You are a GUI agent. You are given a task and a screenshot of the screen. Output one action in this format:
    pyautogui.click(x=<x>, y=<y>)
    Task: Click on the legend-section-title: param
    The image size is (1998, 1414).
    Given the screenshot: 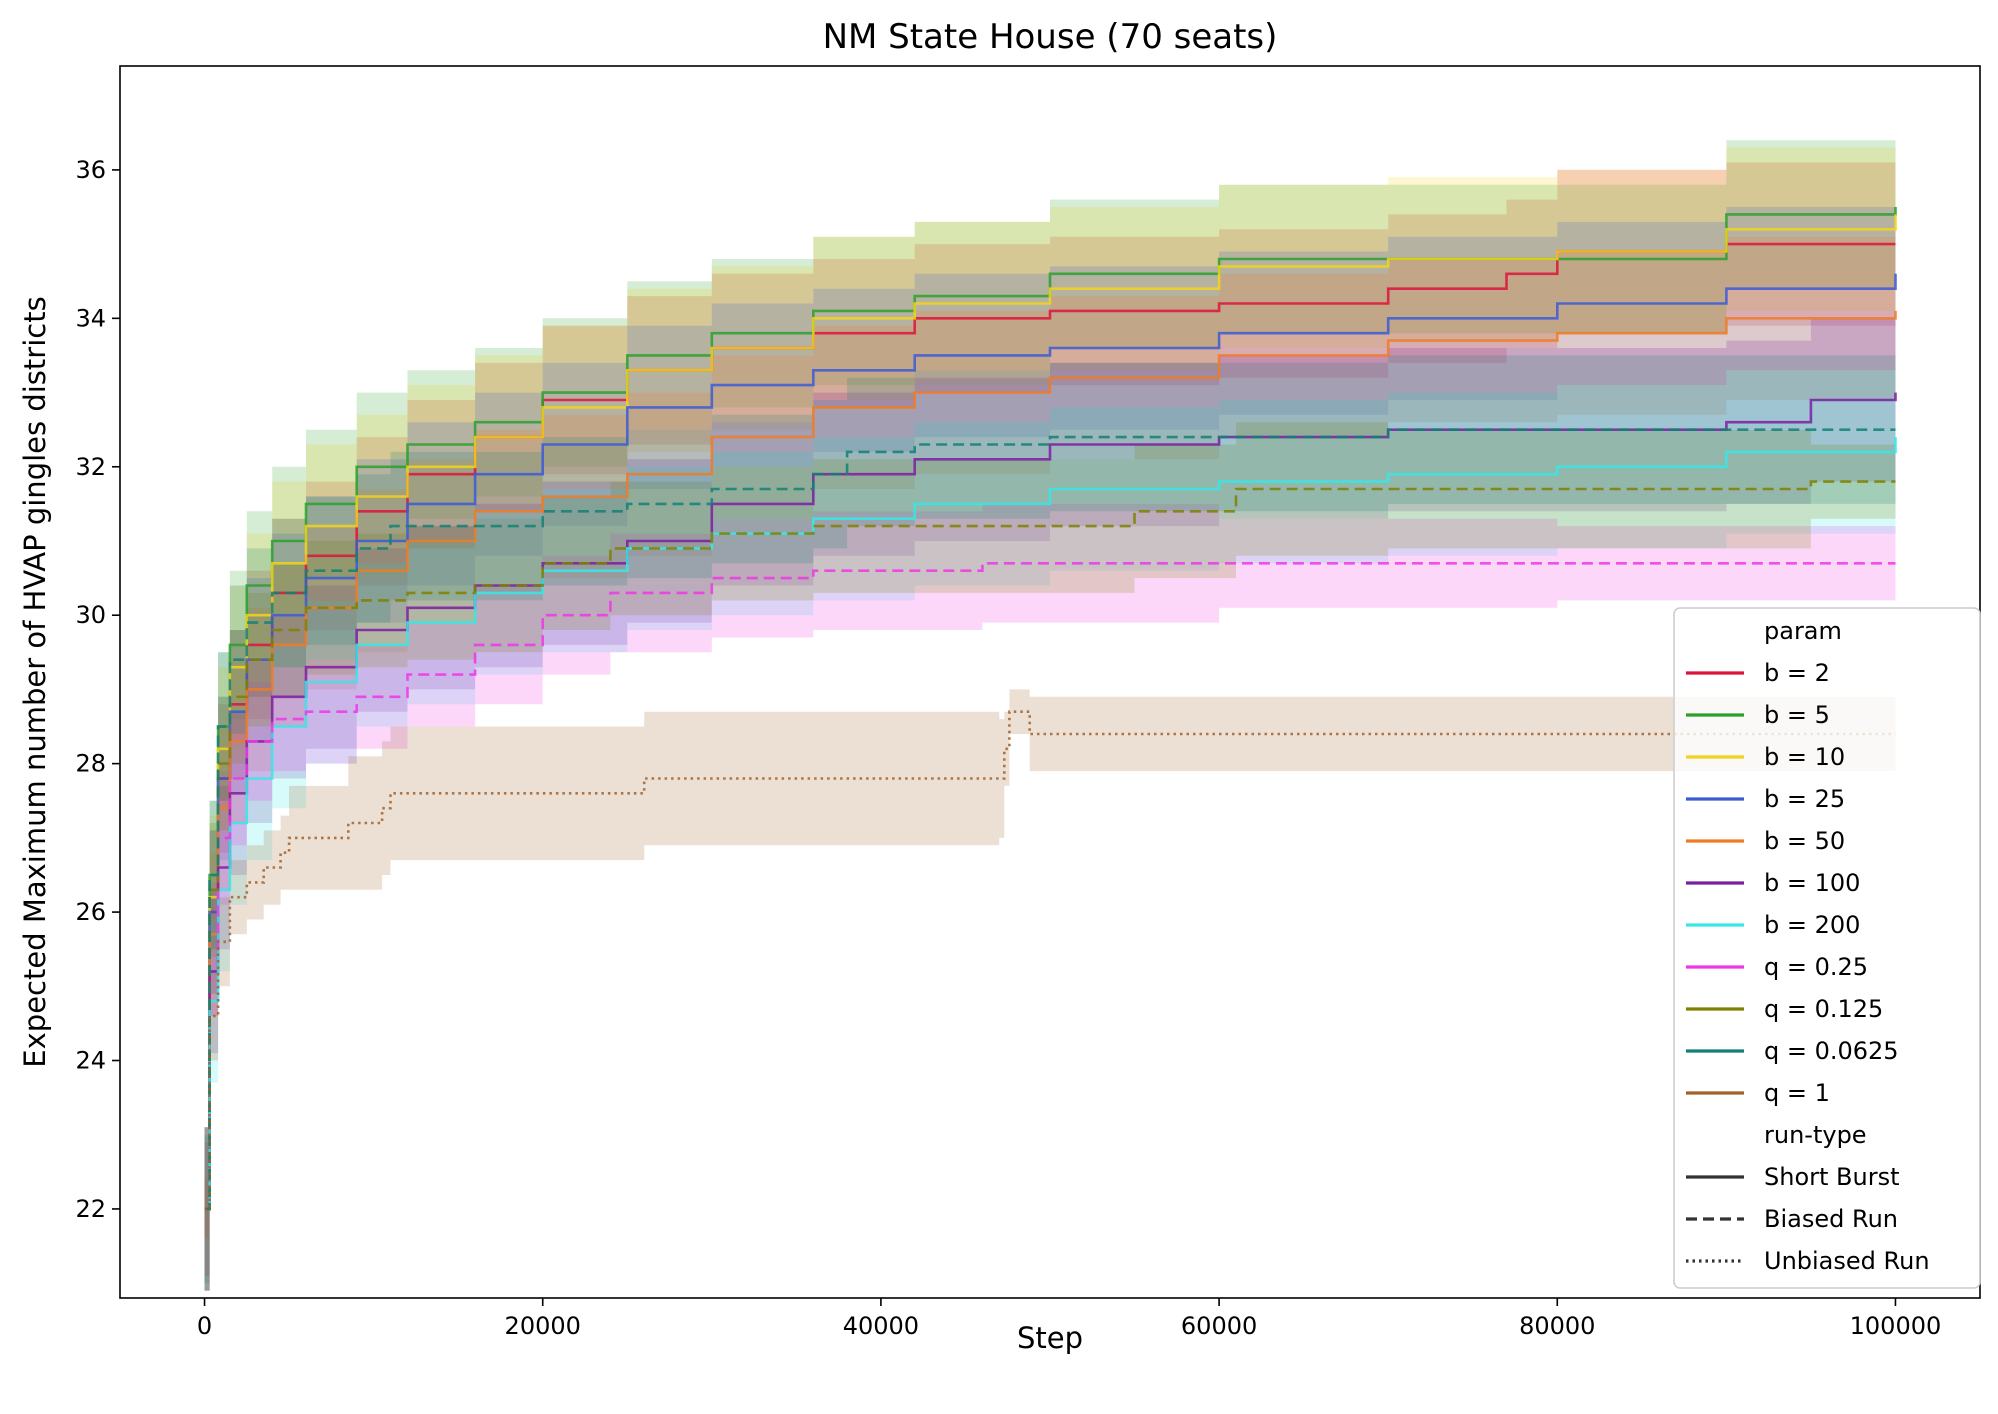 What is the action you would take?
    pyautogui.click(x=1803, y=631)
    